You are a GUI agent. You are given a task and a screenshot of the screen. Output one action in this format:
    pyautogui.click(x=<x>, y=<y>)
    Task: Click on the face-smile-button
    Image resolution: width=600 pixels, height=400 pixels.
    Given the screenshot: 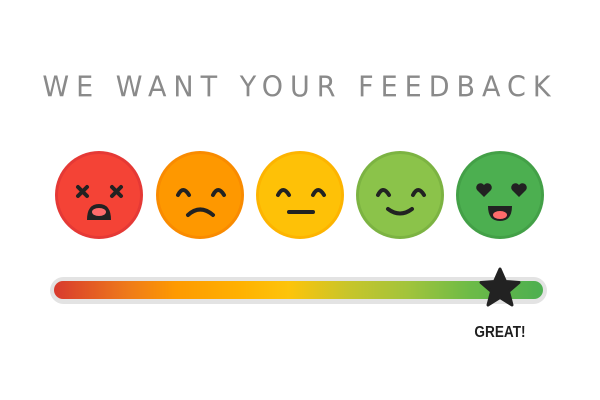 What is the action you would take?
    pyautogui.click(x=400, y=195)
    